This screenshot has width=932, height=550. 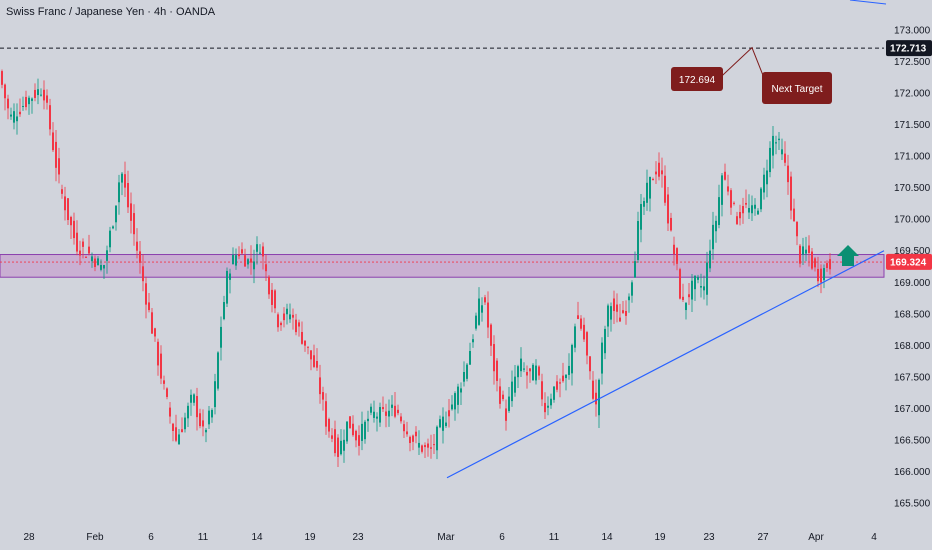 I want to click on up-arrow-icon, so click(x=848, y=255).